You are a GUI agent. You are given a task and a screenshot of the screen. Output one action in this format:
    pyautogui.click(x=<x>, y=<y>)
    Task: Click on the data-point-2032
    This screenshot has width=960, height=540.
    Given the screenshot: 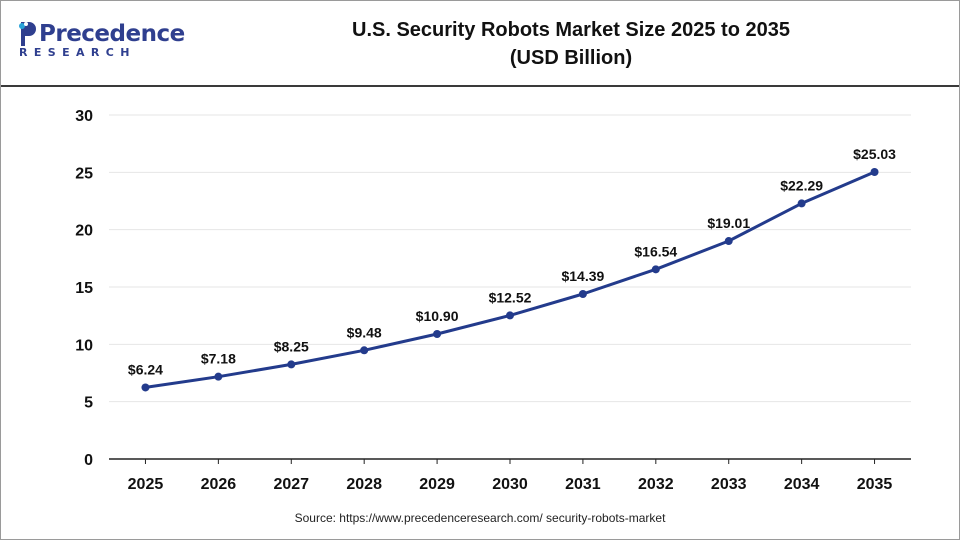 What is the action you would take?
    pyautogui.click(x=655, y=269)
    